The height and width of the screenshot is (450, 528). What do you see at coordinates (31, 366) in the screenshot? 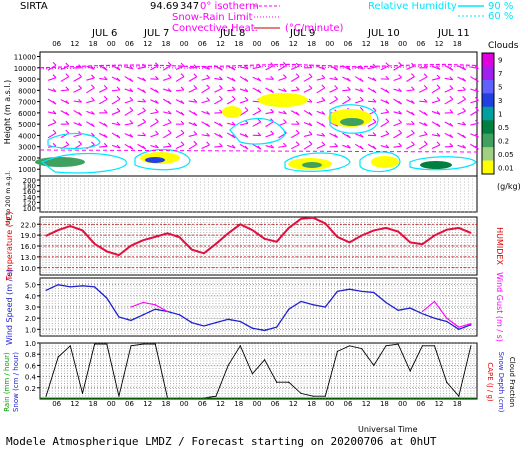
I see `precip-tick-label: 0.6` at bounding box center [31, 366].